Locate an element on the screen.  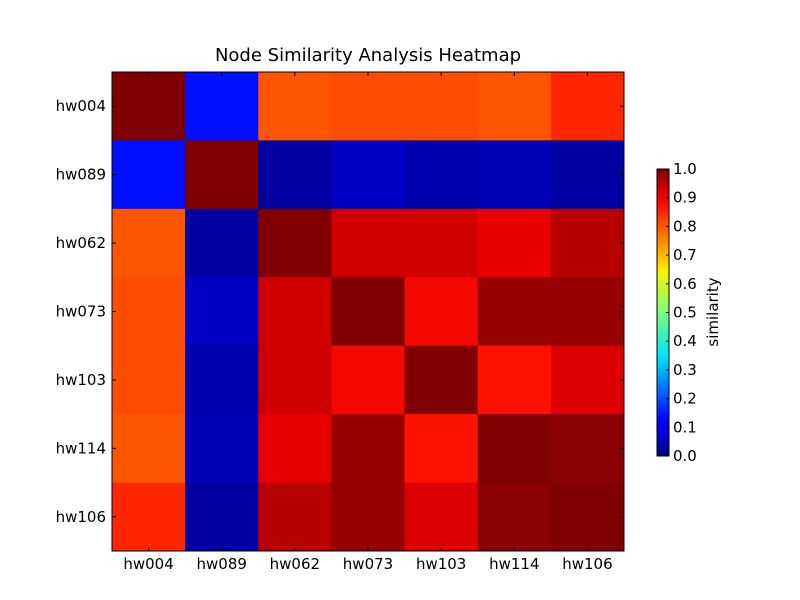
chart-title: Node Similarity Analysis Heatmap is located at coordinates (368, 55).